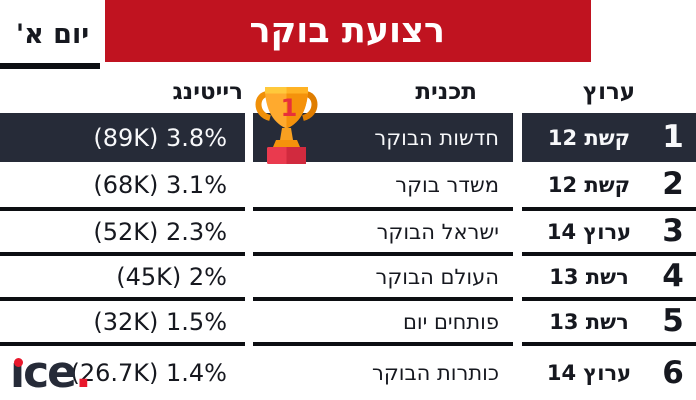 This screenshot has width=696, height=400. I want to click on rank-number: 3, so click(673, 231).